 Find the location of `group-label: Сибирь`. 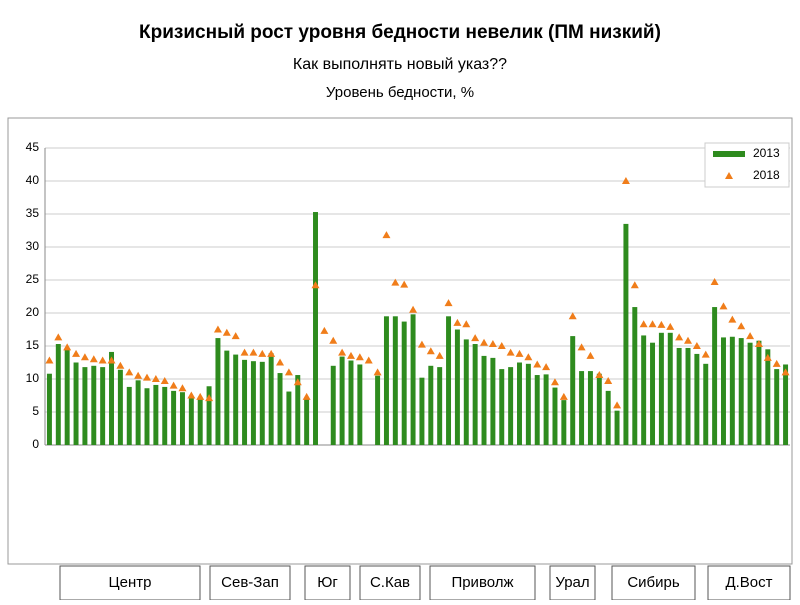

group-label: Сибирь is located at coordinates (653, 582).